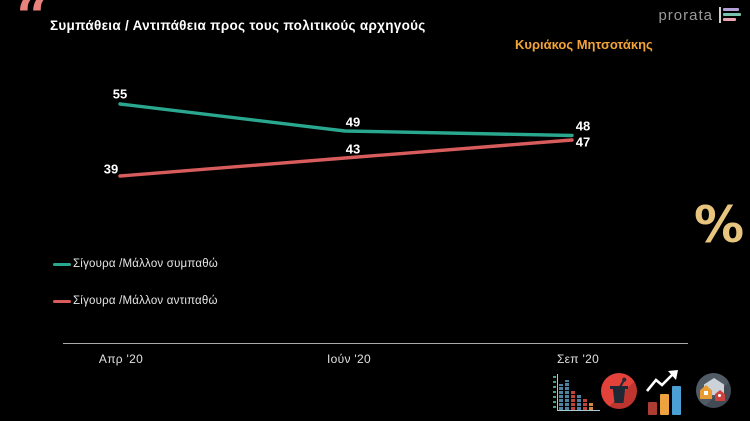 This screenshot has height=421, width=750. Describe the element at coordinates (583, 142) in the screenshot. I see `data-label: 47` at that location.